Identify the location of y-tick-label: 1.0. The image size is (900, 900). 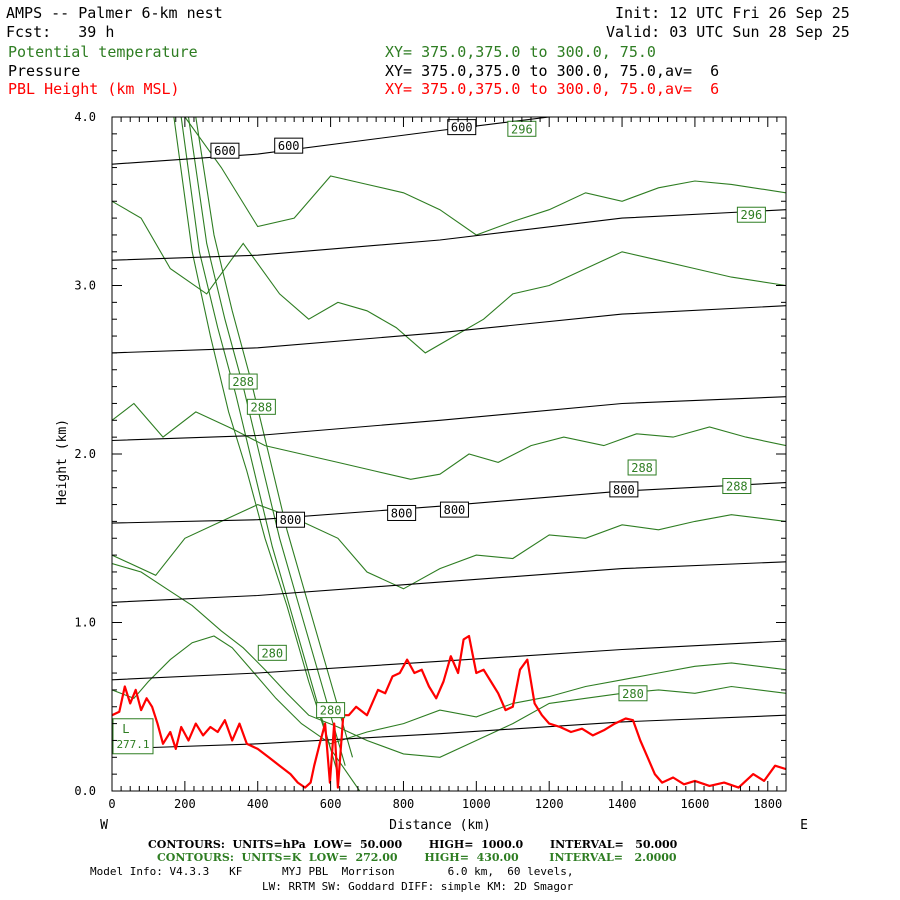
(85, 623).